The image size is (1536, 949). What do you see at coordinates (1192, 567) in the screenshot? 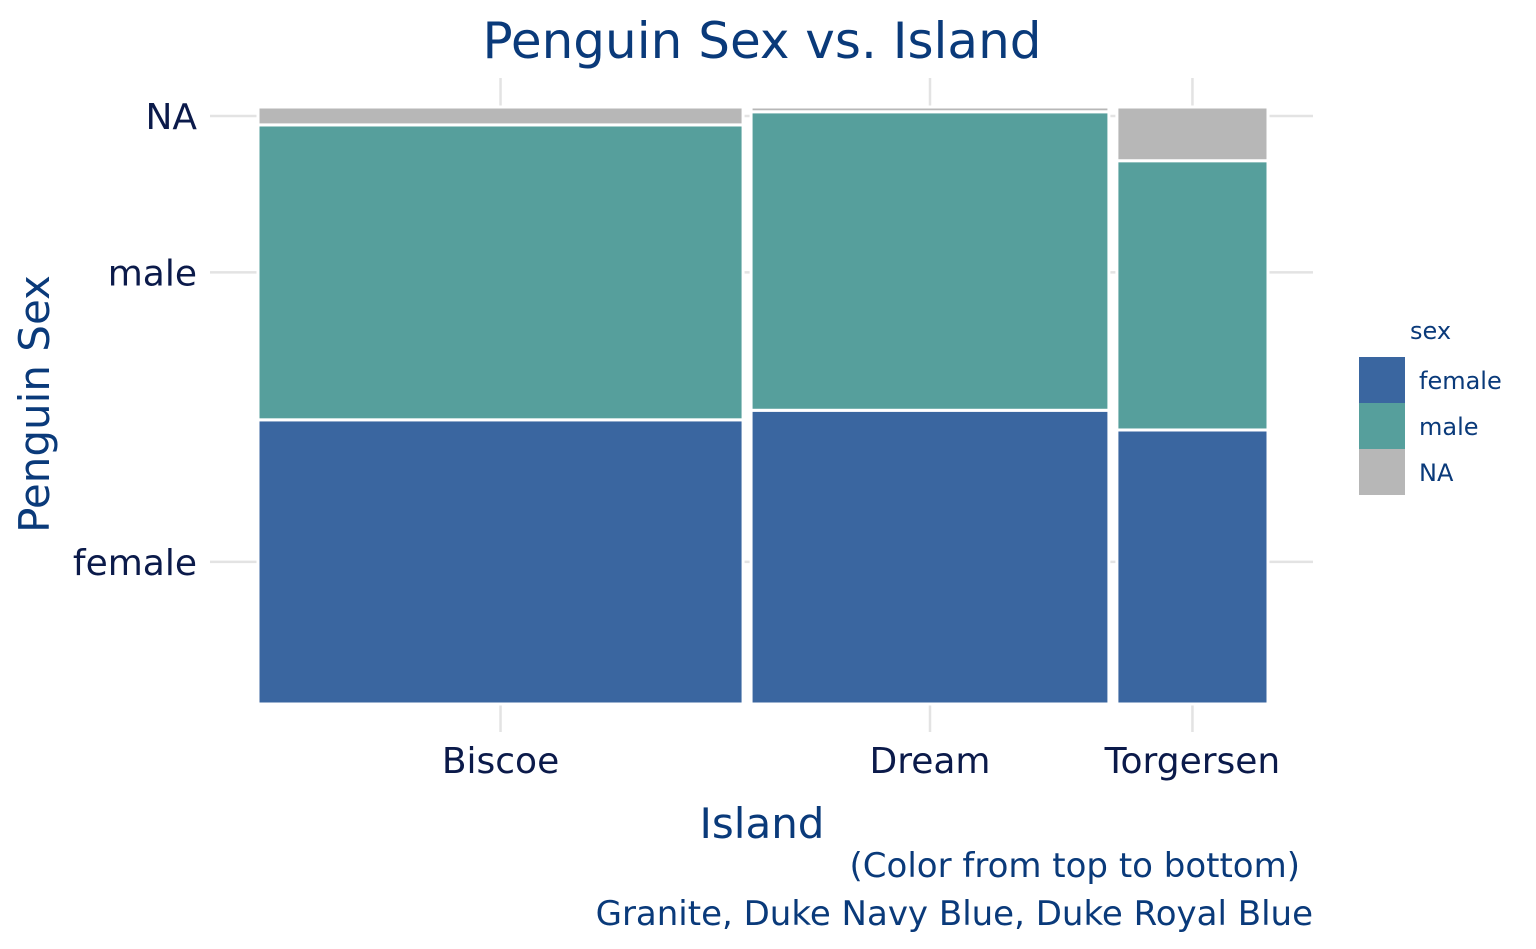
I see `tile-torgersen-female` at bounding box center [1192, 567].